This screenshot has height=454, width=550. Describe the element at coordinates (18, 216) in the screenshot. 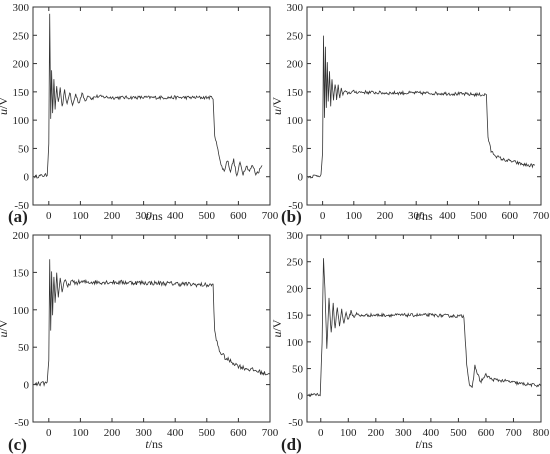

I see `panel-label: (a)` at that location.